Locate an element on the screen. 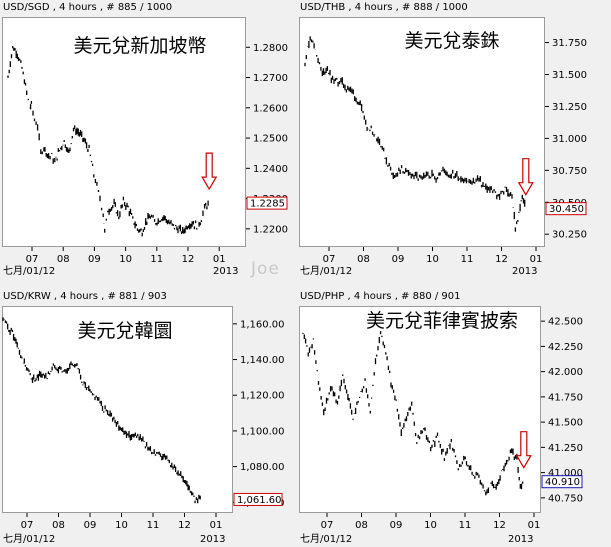 The width and height of the screenshot is (611, 547). y-tick-label: 1.2800 is located at coordinates (270, 48).